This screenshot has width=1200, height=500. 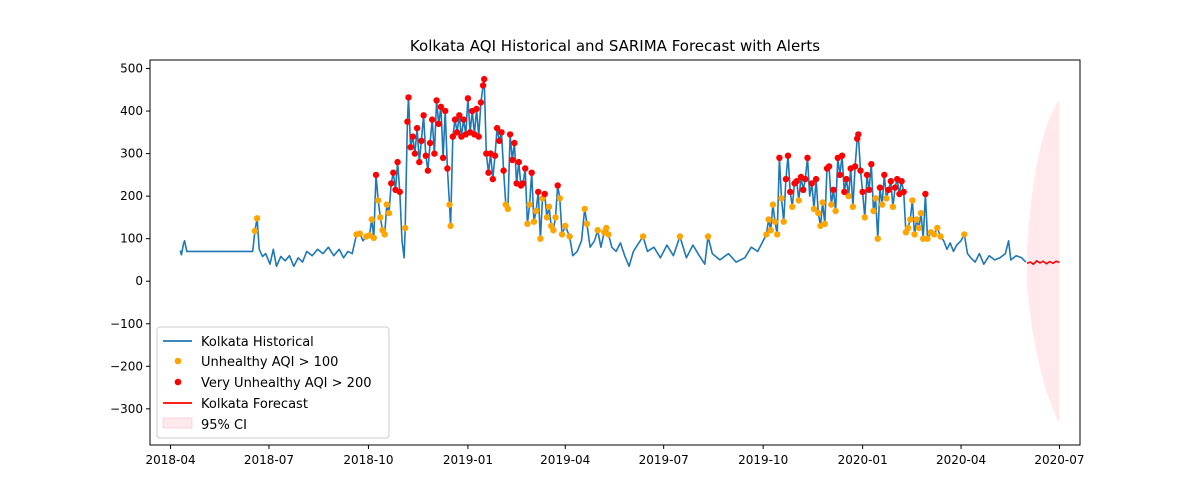 I want to click on x-tick-label-9: 2020-07, so click(x=1059, y=460).